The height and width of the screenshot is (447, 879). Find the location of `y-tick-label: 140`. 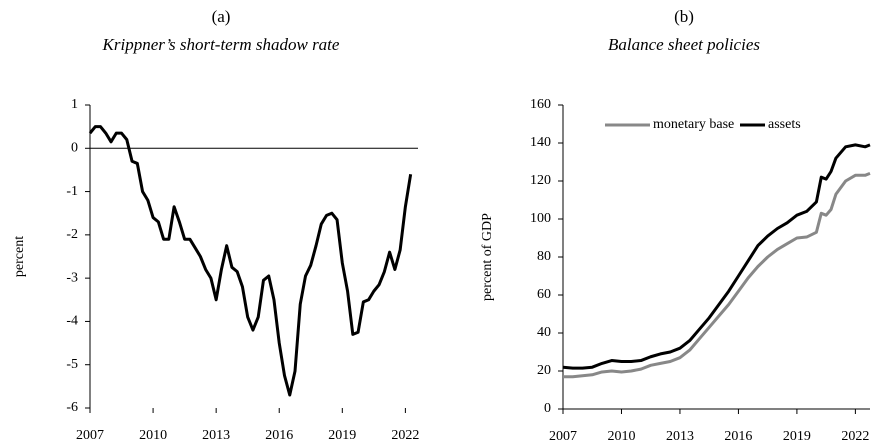

y-tick-label: 140 is located at coordinates (540, 142).